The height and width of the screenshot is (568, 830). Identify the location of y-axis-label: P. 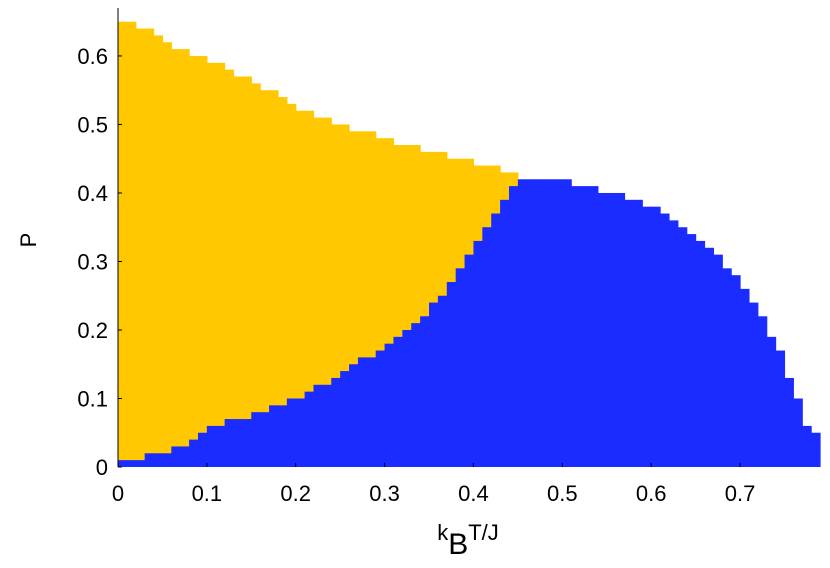
(28, 240).